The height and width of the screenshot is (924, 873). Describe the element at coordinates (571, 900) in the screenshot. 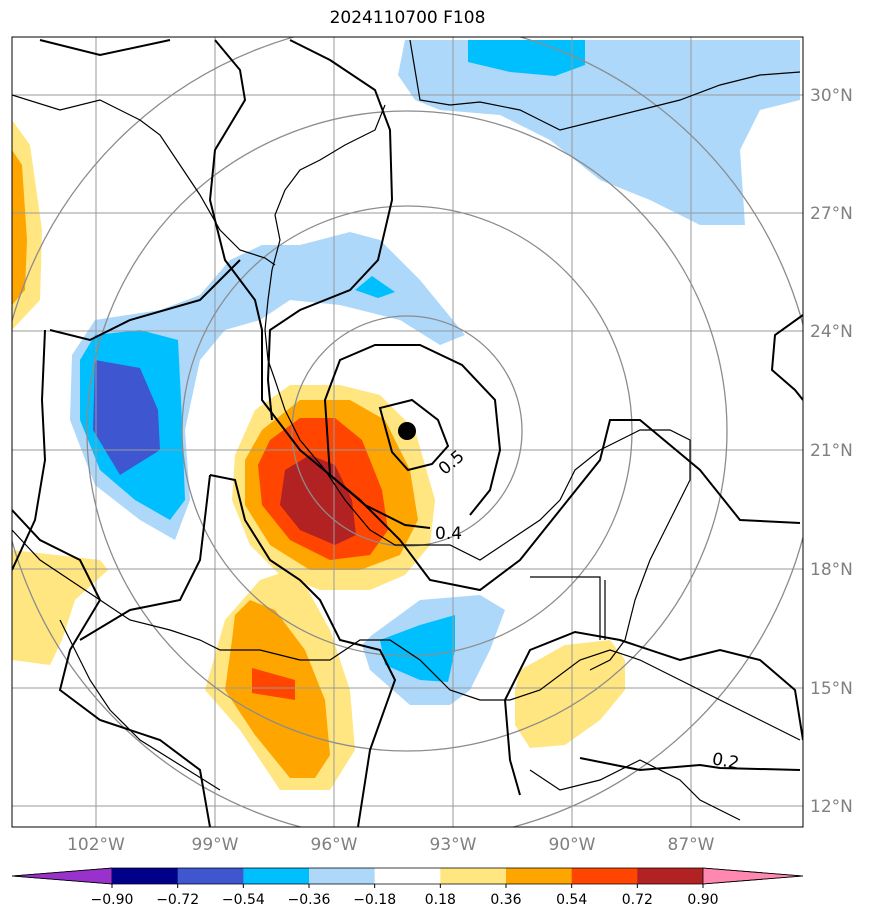

I see `colorbar-tick-label: 0.54` at that location.